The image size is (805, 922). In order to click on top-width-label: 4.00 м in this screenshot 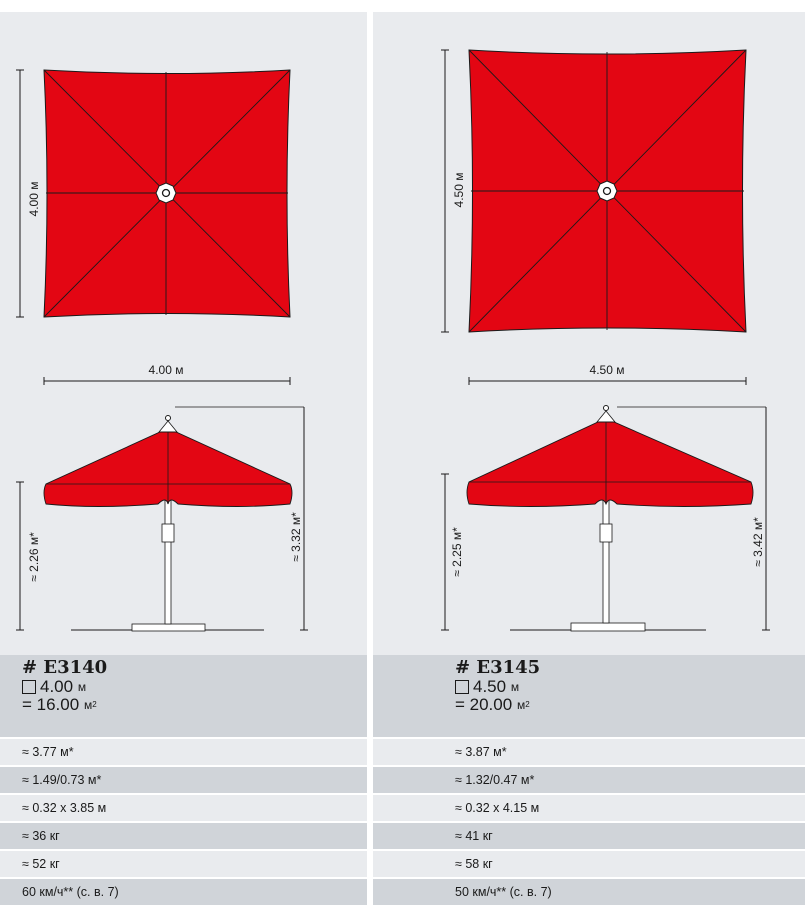, I will do `click(166, 370)`.